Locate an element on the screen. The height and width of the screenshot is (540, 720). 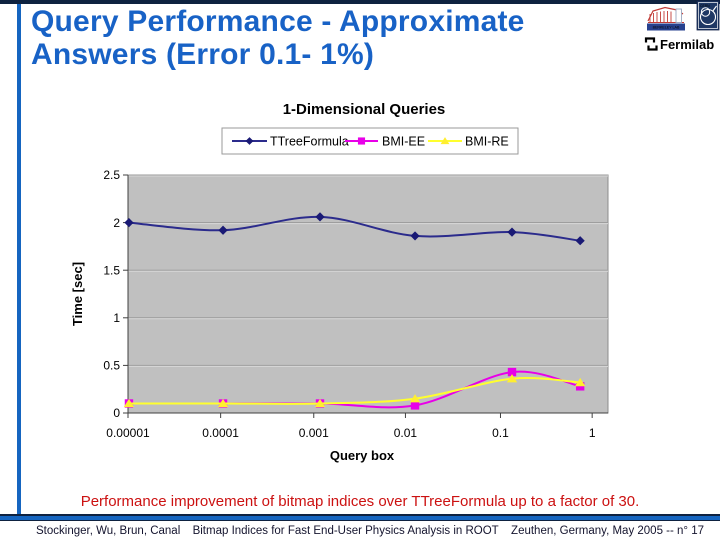
berkeley-columns-sketch is located at coordinates (666, 17).